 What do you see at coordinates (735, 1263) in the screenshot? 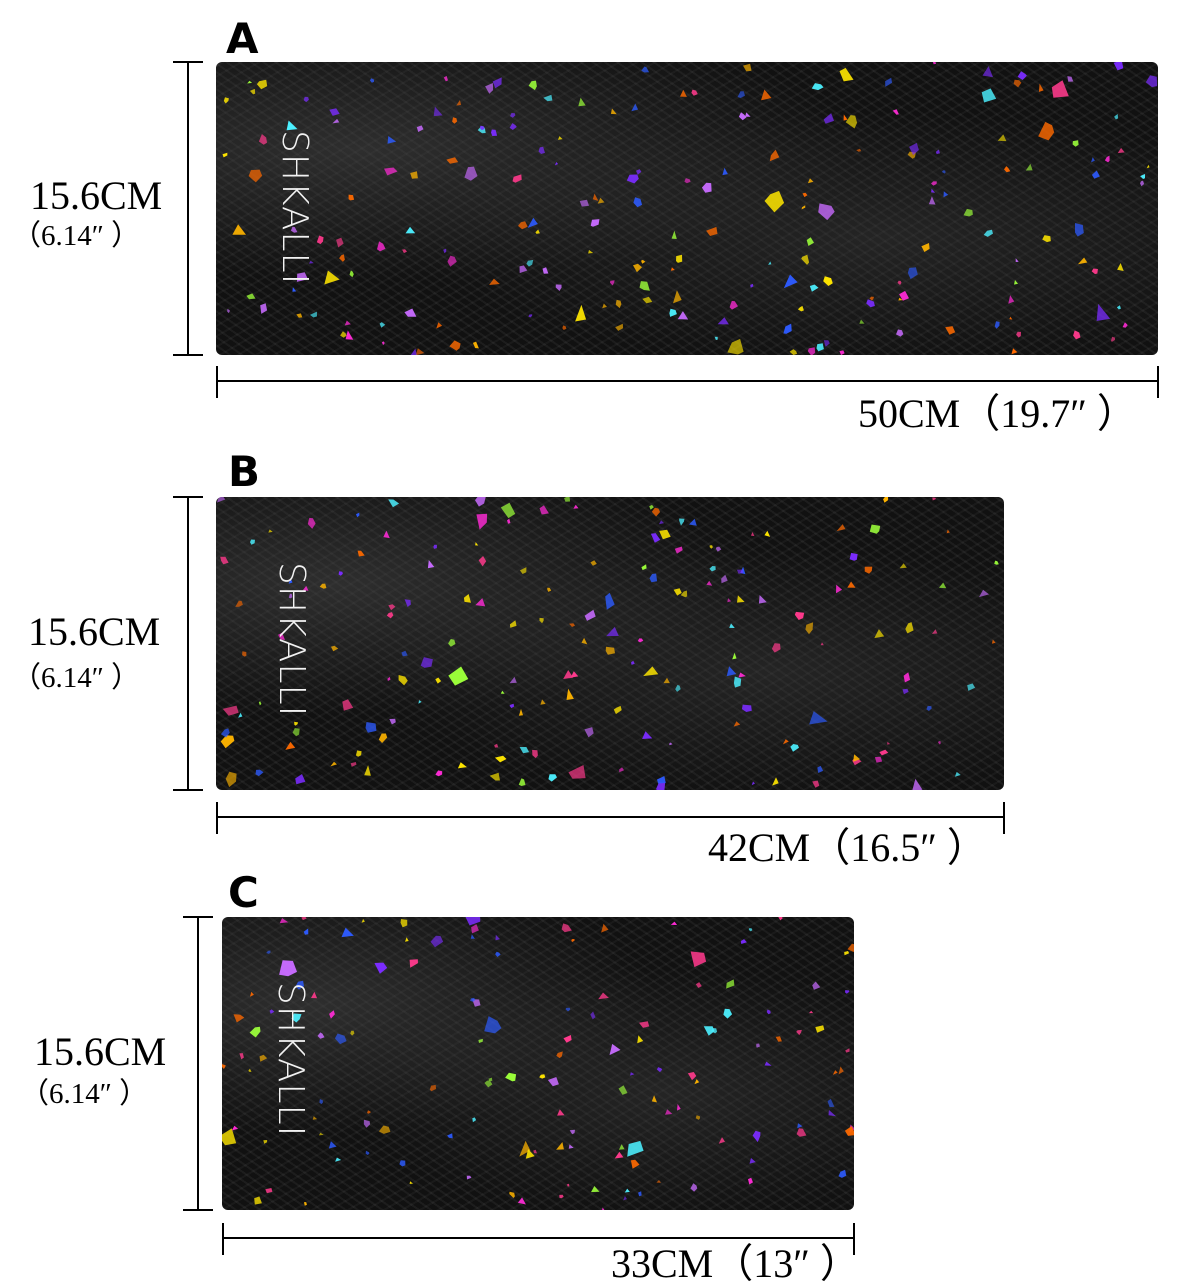
I see `width-label-c: 33CM（13″ ）` at bounding box center [735, 1263].